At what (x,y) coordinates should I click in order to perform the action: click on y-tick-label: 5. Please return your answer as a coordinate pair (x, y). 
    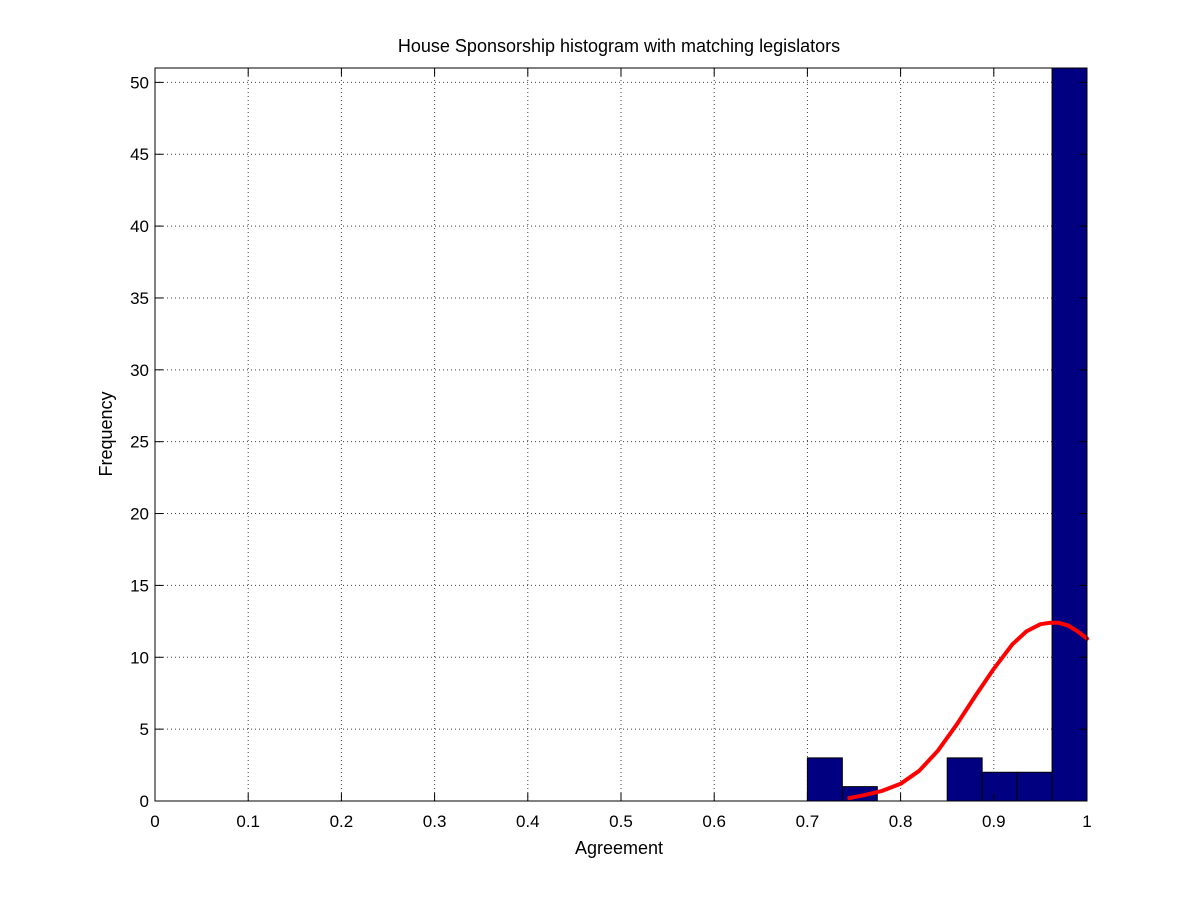
    Looking at the image, I should click on (144, 729).